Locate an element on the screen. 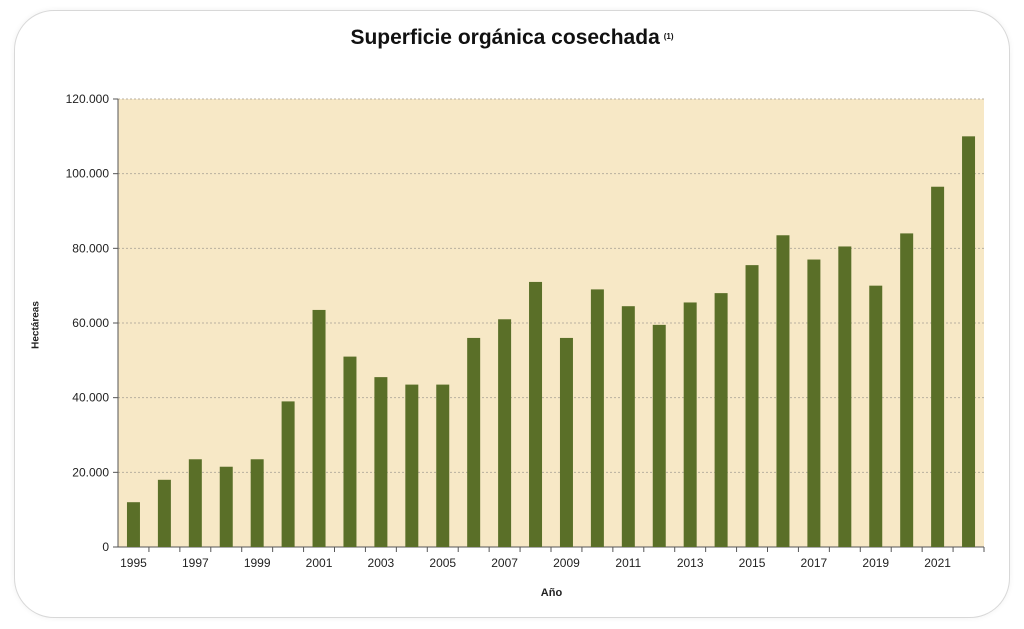 The height and width of the screenshot is (629, 1024). y-tick-label: 40.000 is located at coordinates (90, 398).